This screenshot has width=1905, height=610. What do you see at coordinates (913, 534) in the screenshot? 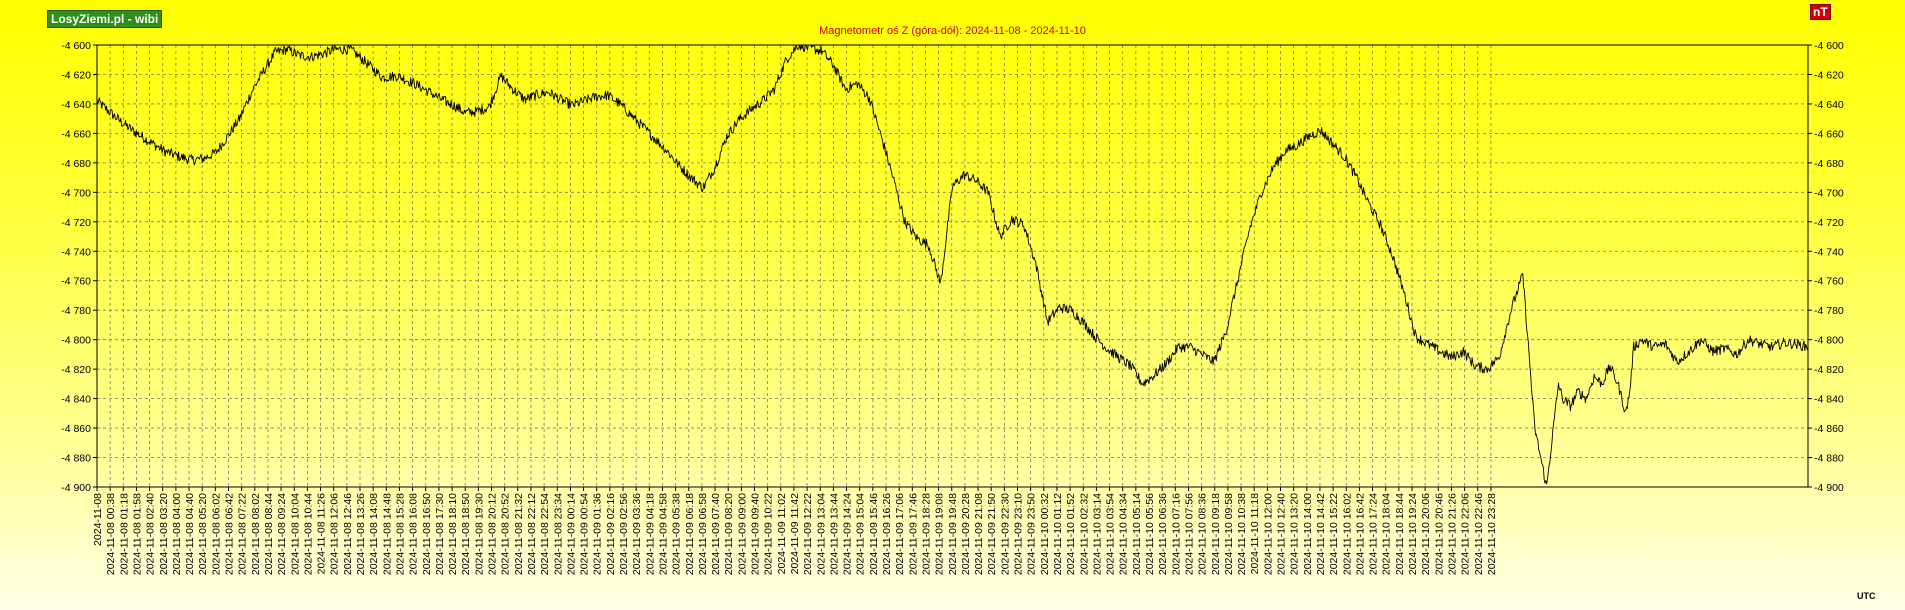
I see `x-tick-label: 2024-11-09 17:46` at bounding box center [913, 534].